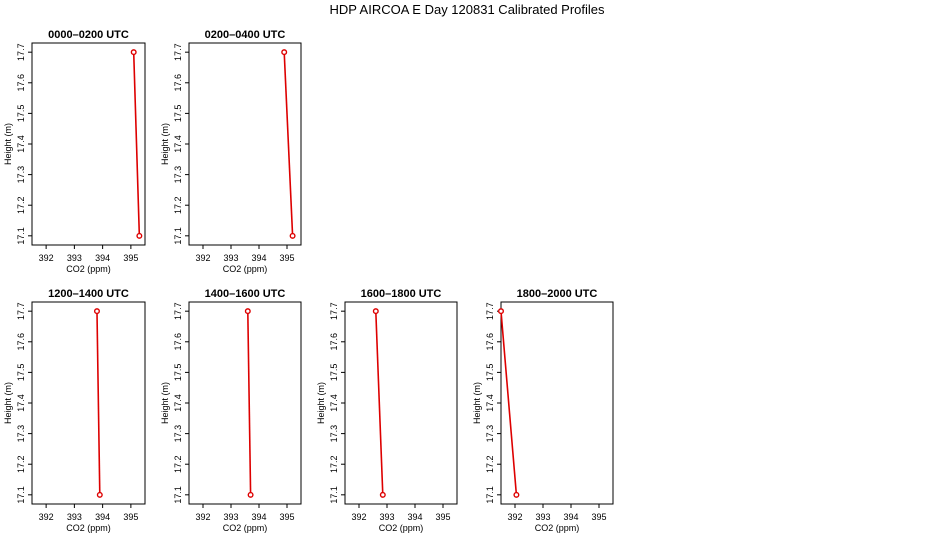 Image resolution: width=936 pixels, height=540 pixels. Describe the element at coordinates (245, 35) in the screenshot. I see `panel-title: 0200–0400 UTC` at that location.